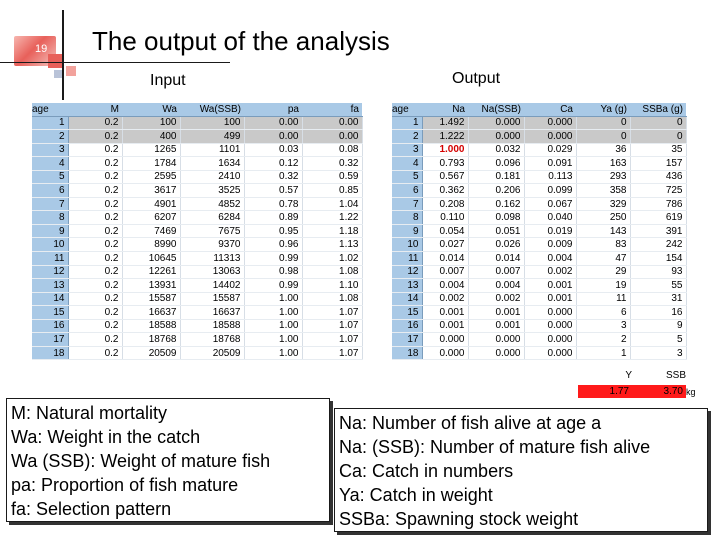 The width and height of the screenshot is (720, 540). Describe the element at coordinates (539, 272) in the screenshot. I see `table-row: 12 0.007 0.007 0.002 29 93` at that location.